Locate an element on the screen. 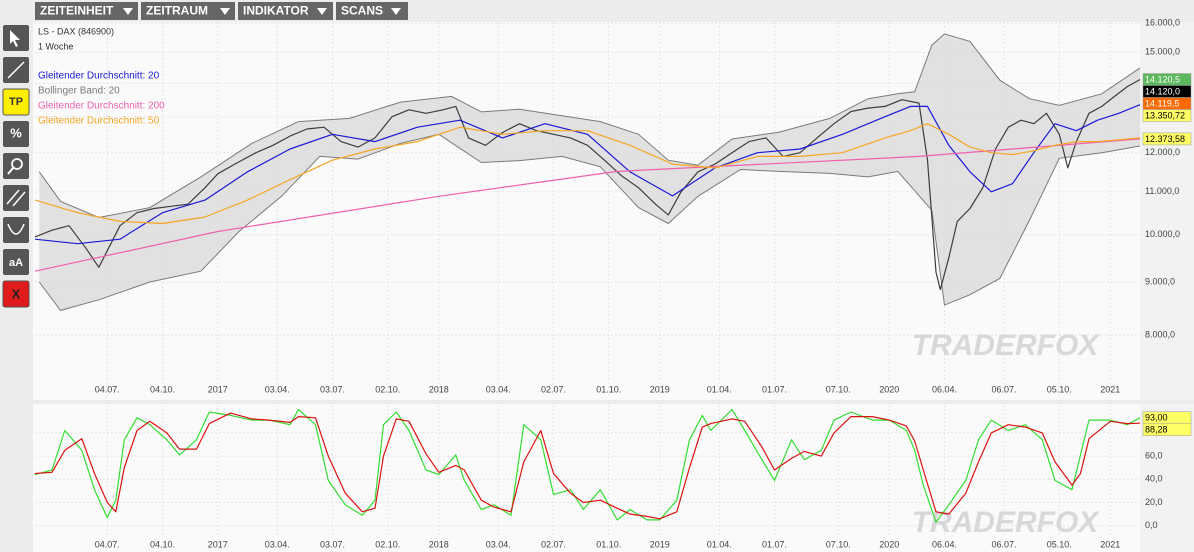 This screenshot has width=1194, height=552. y-tick-label: 10.000,0 is located at coordinates (1162, 234).